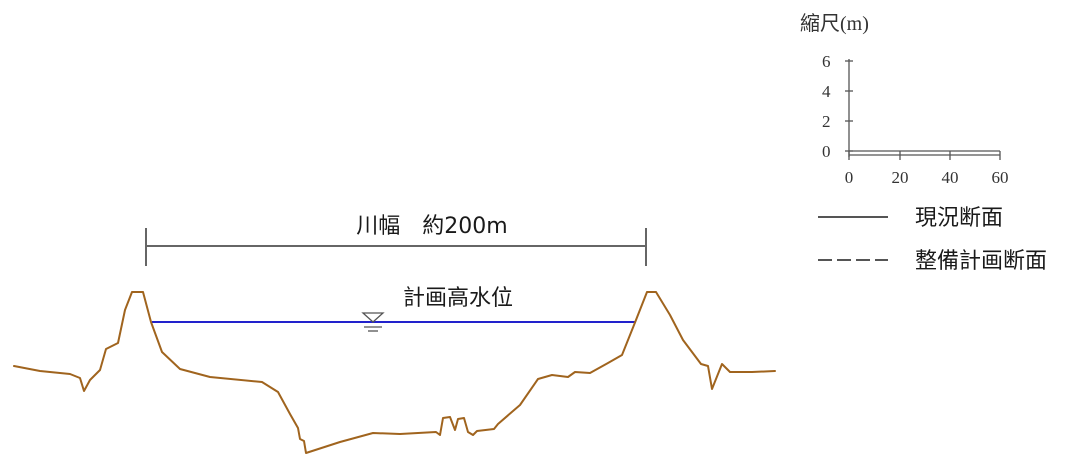 Image resolution: width=1079 pixels, height=462 pixels. What do you see at coordinates (431, 226) in the screenshot?
I see `river-width-label: 川幅 約200m` at bounding box center [431, 226].